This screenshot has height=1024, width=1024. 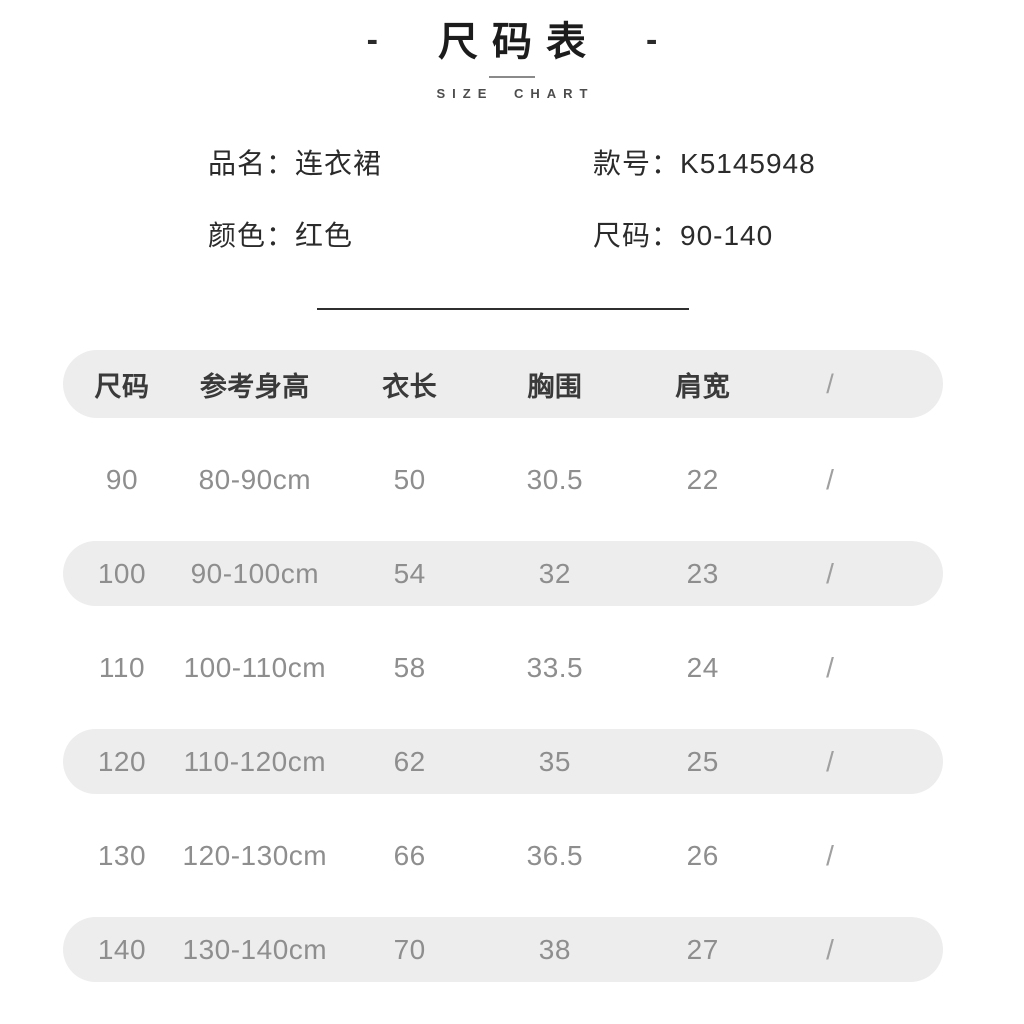 What do you see at coordinates (254, 386) in the screenshot?
I see `header-ref-height: 参考身高` at bounding box center [254, 386].